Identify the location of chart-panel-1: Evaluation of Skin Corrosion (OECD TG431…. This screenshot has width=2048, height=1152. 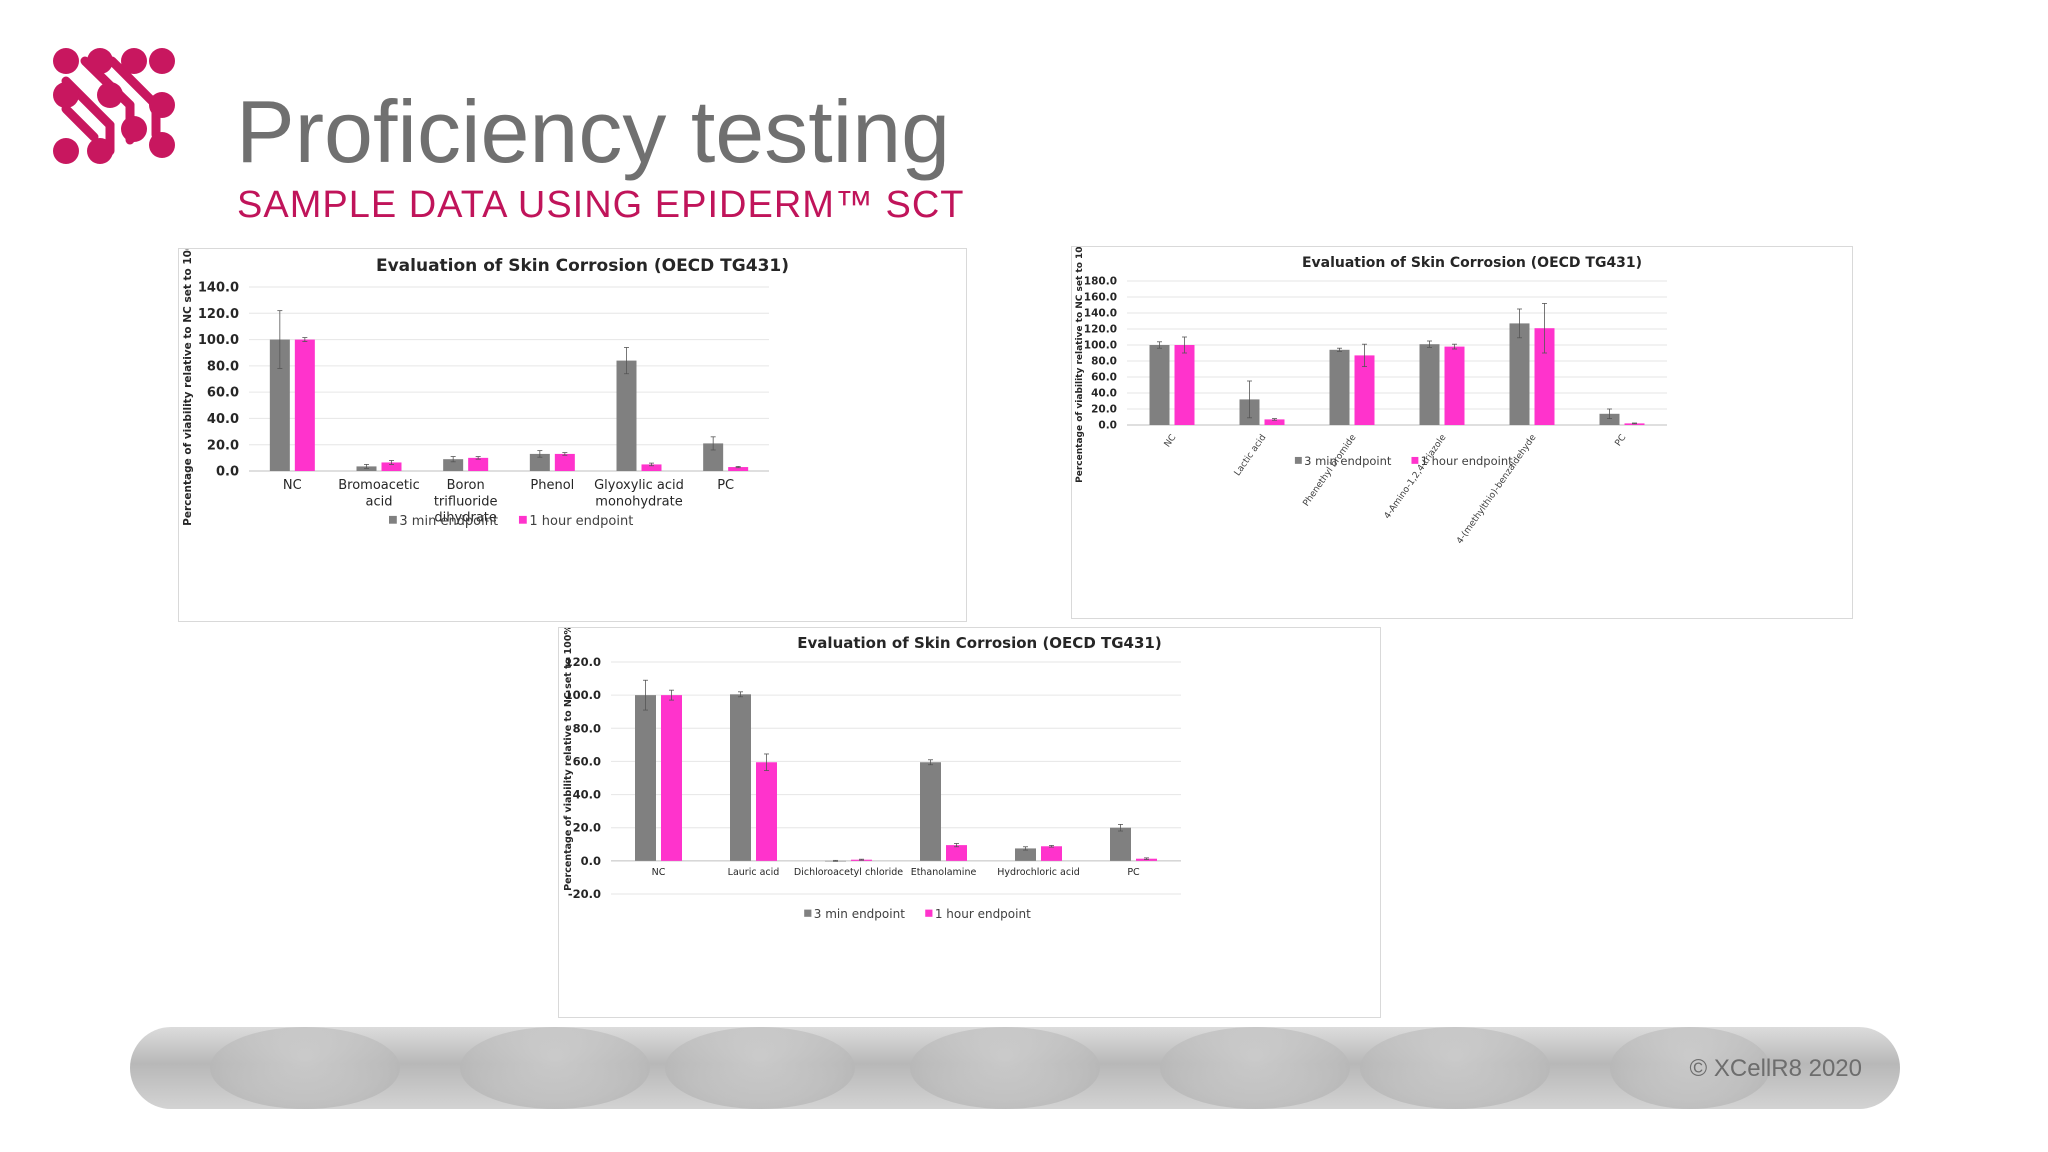
(572, 435).